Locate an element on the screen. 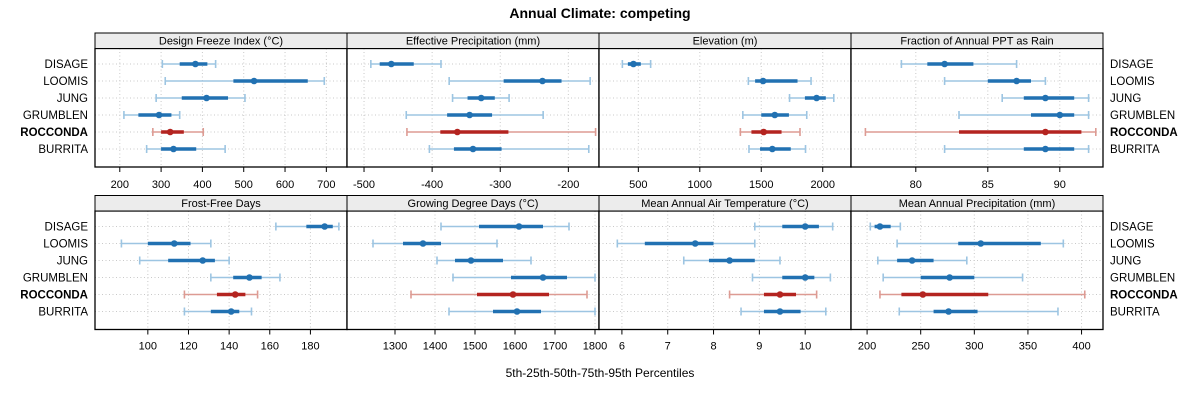 The image size is (1200, 400). x-tick-label: 7 is located at coordinates (668, 347).